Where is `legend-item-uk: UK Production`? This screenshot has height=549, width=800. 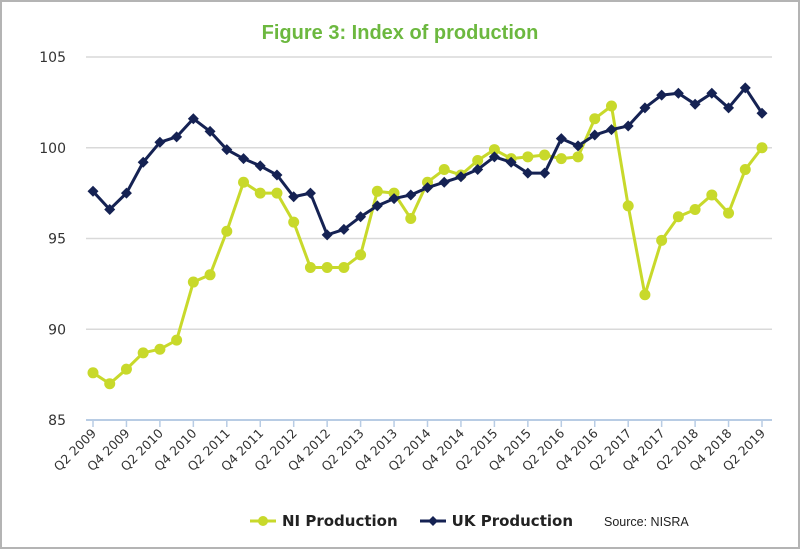 legend-item-uk: UK Production is located at coordinates (496, 521).